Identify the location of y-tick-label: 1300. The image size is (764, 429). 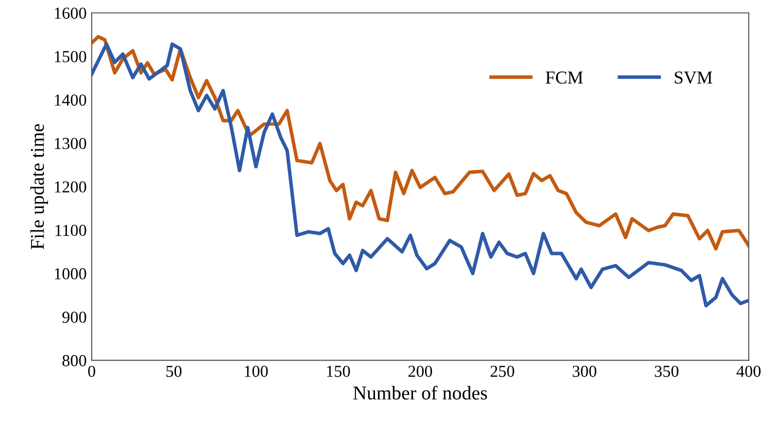
(70, 144).